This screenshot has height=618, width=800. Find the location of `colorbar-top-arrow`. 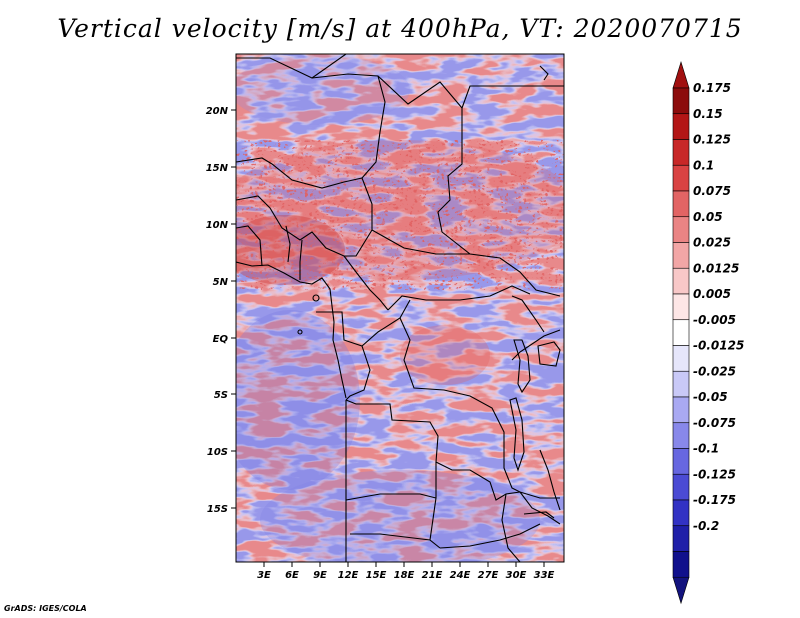

colorbar-top-arrow is located at coordinates (681, 74).